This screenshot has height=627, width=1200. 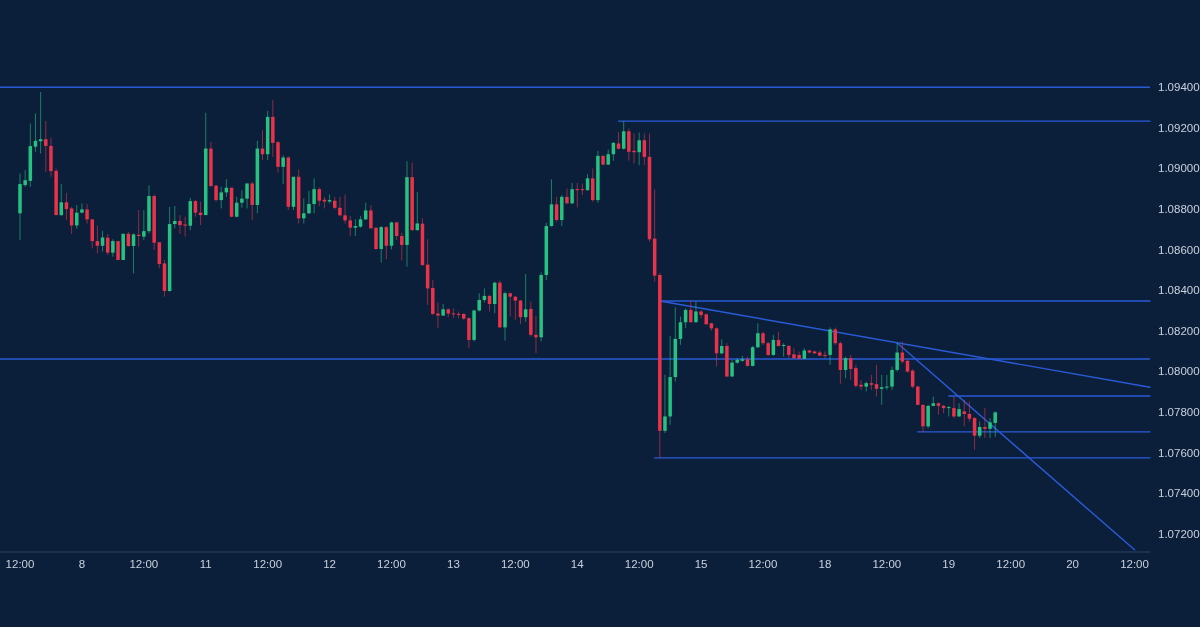 What do you see at coordinates (1179, 290) in the screenshot?
I see `y-tick-label: 1.08400` at bounding box center [1179, 290].